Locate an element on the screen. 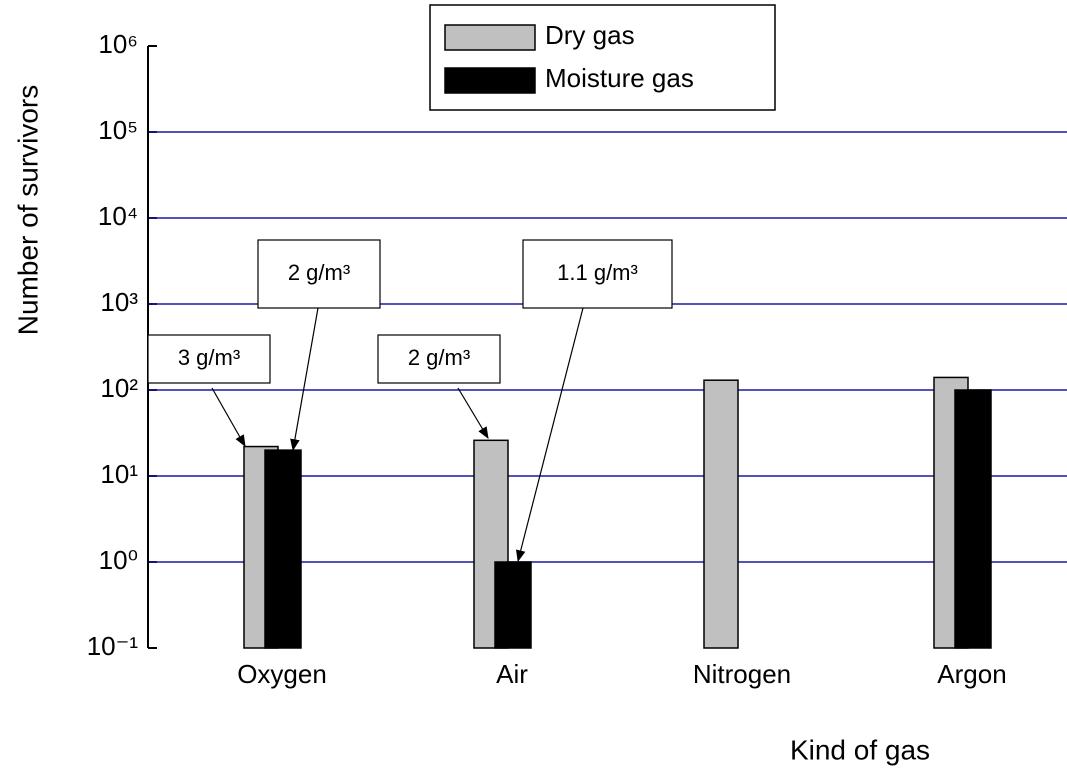 This screenshot has width=1067, height=776. y-tick-label: 10⁶ is located at coordinates (118, 44).